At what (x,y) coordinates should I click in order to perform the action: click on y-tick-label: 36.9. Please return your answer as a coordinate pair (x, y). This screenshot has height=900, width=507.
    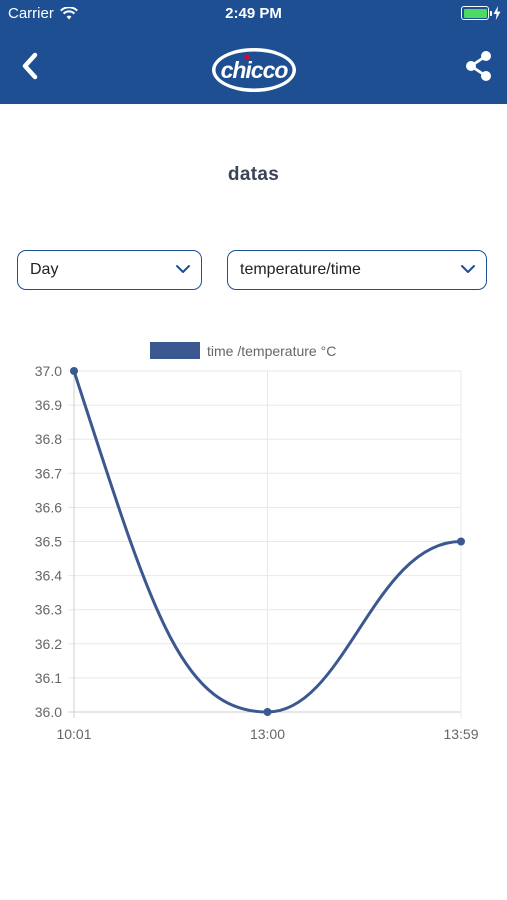
    Looking at the image, I should click on (48, 405).